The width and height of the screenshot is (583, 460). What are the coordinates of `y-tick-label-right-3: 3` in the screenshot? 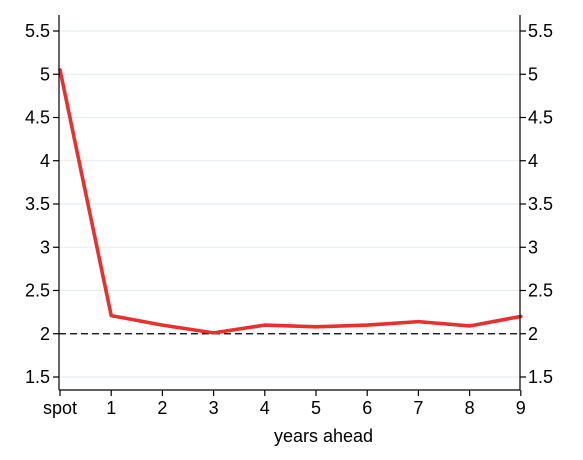 It's located at (533, 247).